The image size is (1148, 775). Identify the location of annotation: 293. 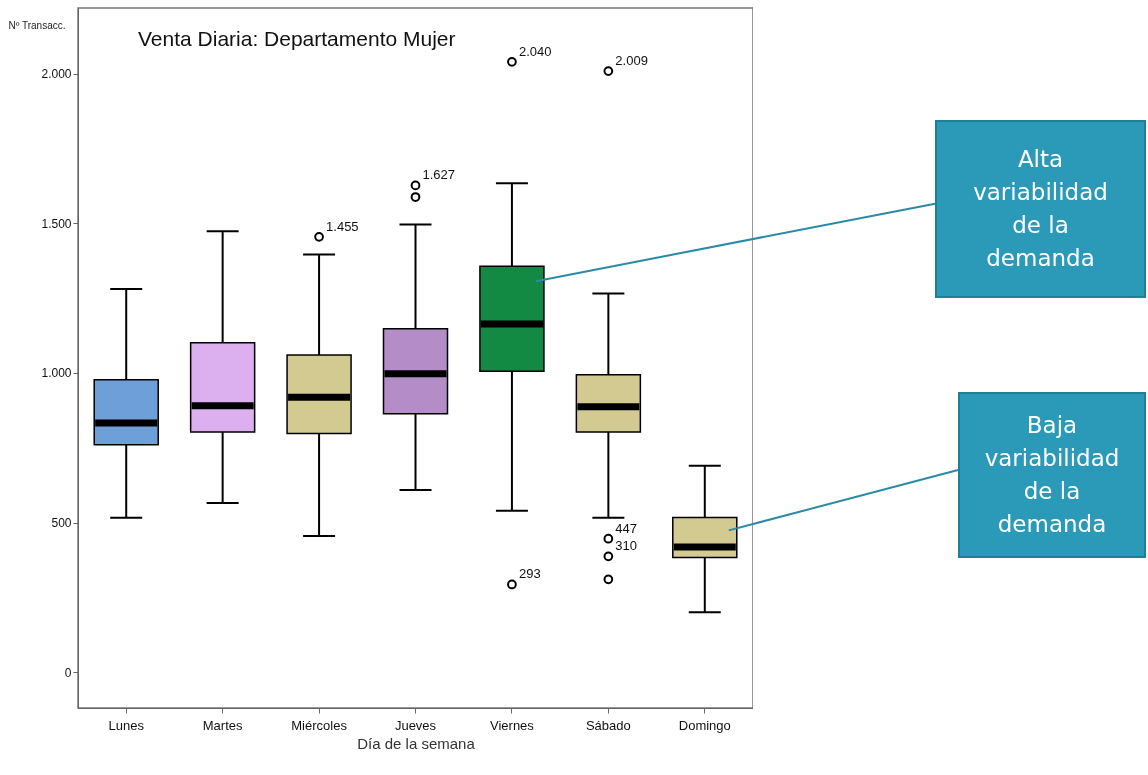
(529, 574).